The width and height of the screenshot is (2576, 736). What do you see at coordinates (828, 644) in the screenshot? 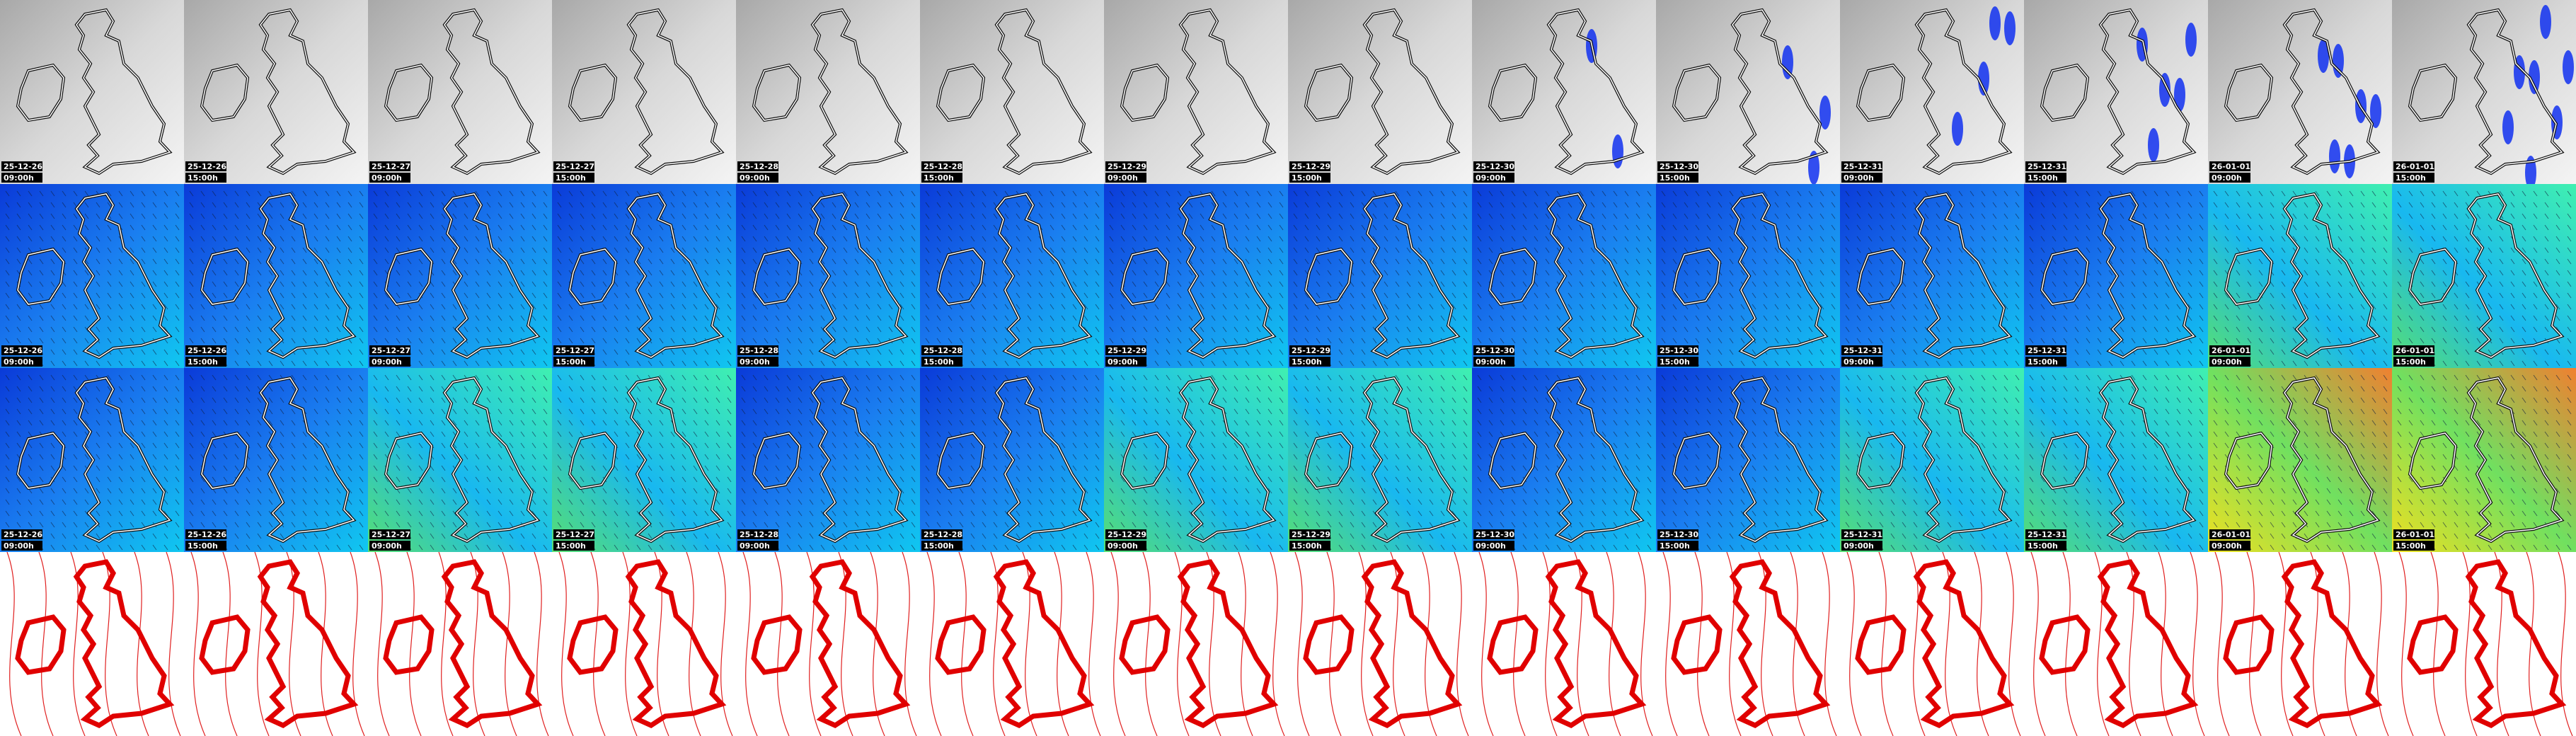
I see `map-panel` at bounding box center [828, 644].